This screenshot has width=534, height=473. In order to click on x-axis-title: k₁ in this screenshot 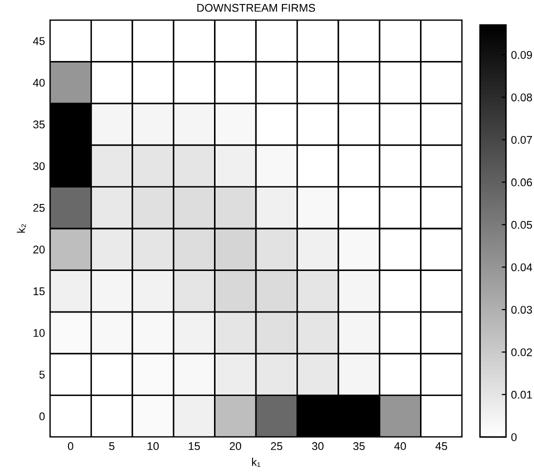, I will do `click(256, 462)`.